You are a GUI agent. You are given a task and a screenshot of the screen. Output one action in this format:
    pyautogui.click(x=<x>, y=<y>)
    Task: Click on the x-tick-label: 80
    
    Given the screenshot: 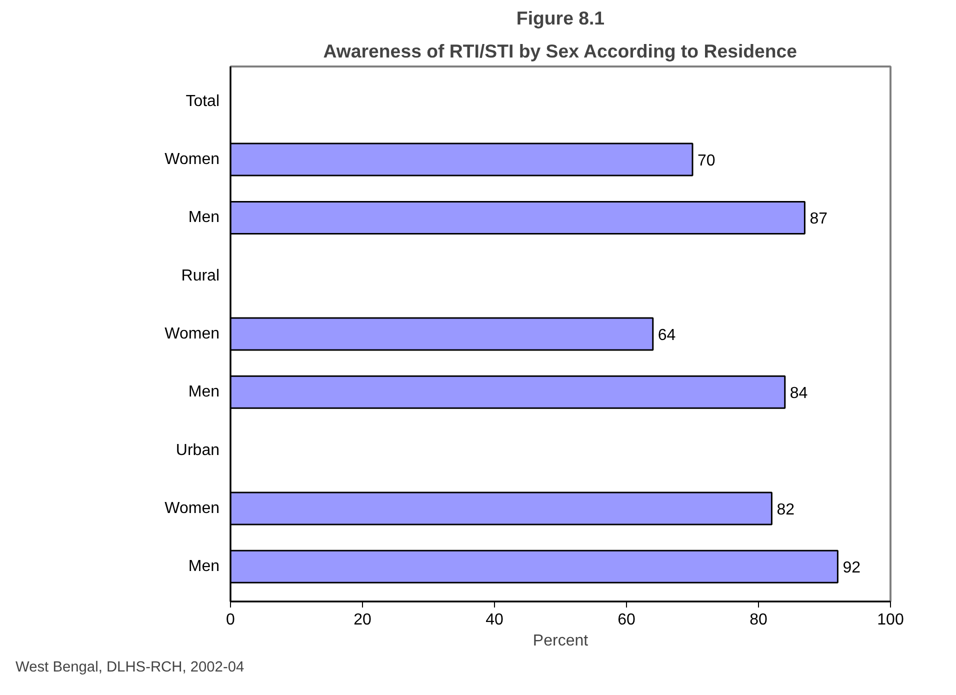 What is the action you would take?
    pyautogui.click(x=759, y=620)
    